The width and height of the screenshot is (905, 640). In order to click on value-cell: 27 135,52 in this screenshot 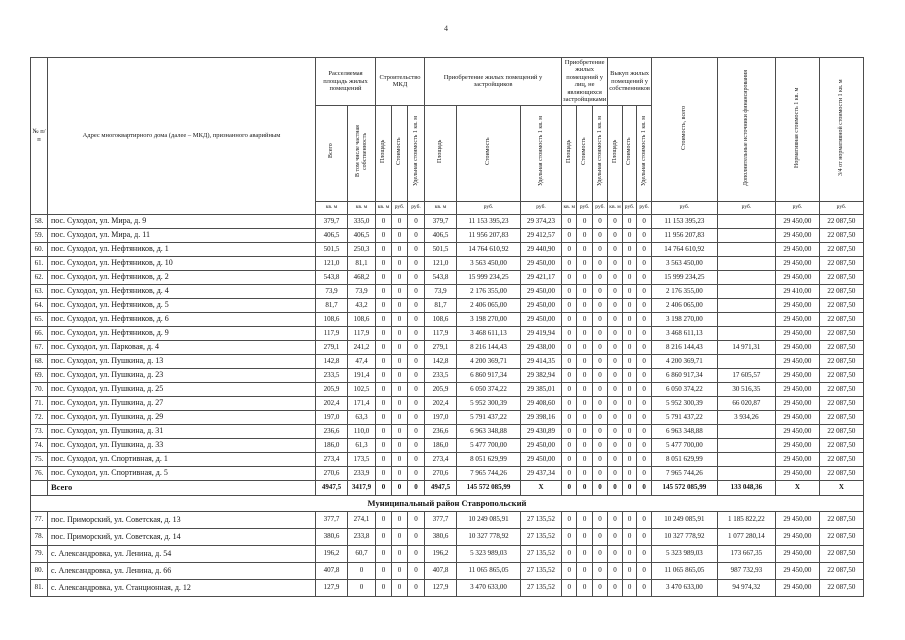, I will do `click(541, 587)`.